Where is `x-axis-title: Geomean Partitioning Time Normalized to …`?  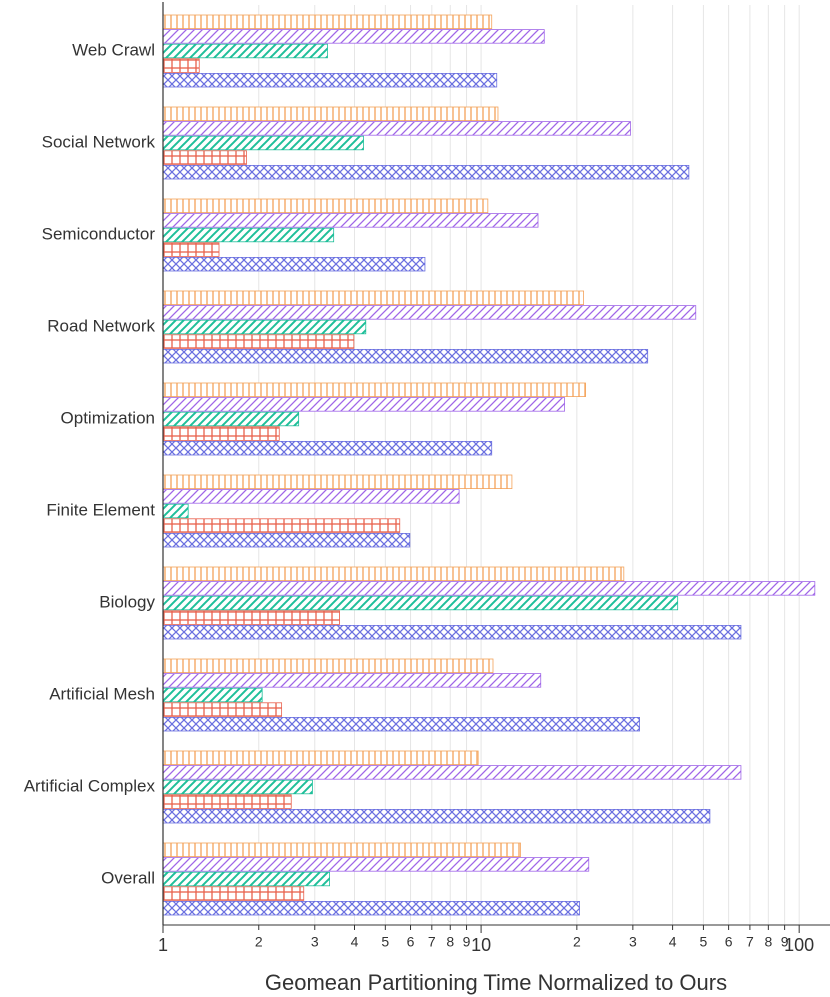 x-axis-title: Geomean Partitioning Time Normalized to … is located at coordinates (496, 982).